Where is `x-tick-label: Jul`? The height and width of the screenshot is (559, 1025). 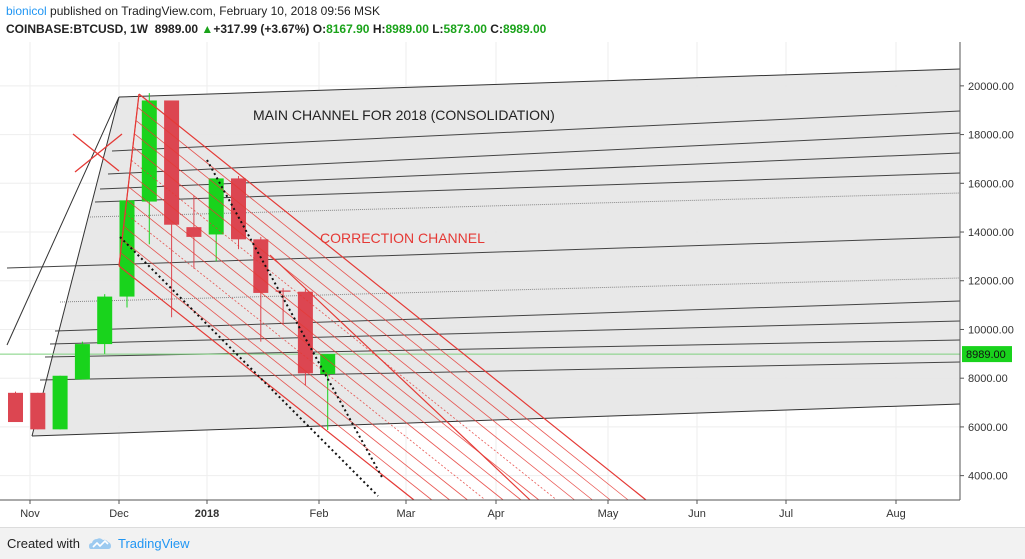
x-tick-label: Jul is located at coordinates (786, 514).